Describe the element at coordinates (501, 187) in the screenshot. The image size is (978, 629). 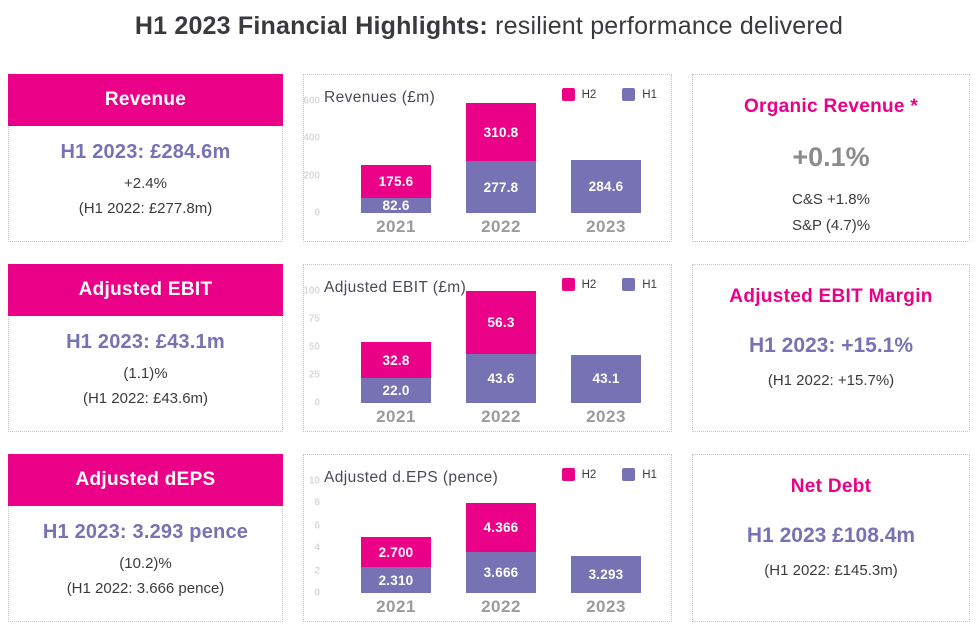
I see `bar-segment-h1: 277.8` at that location.